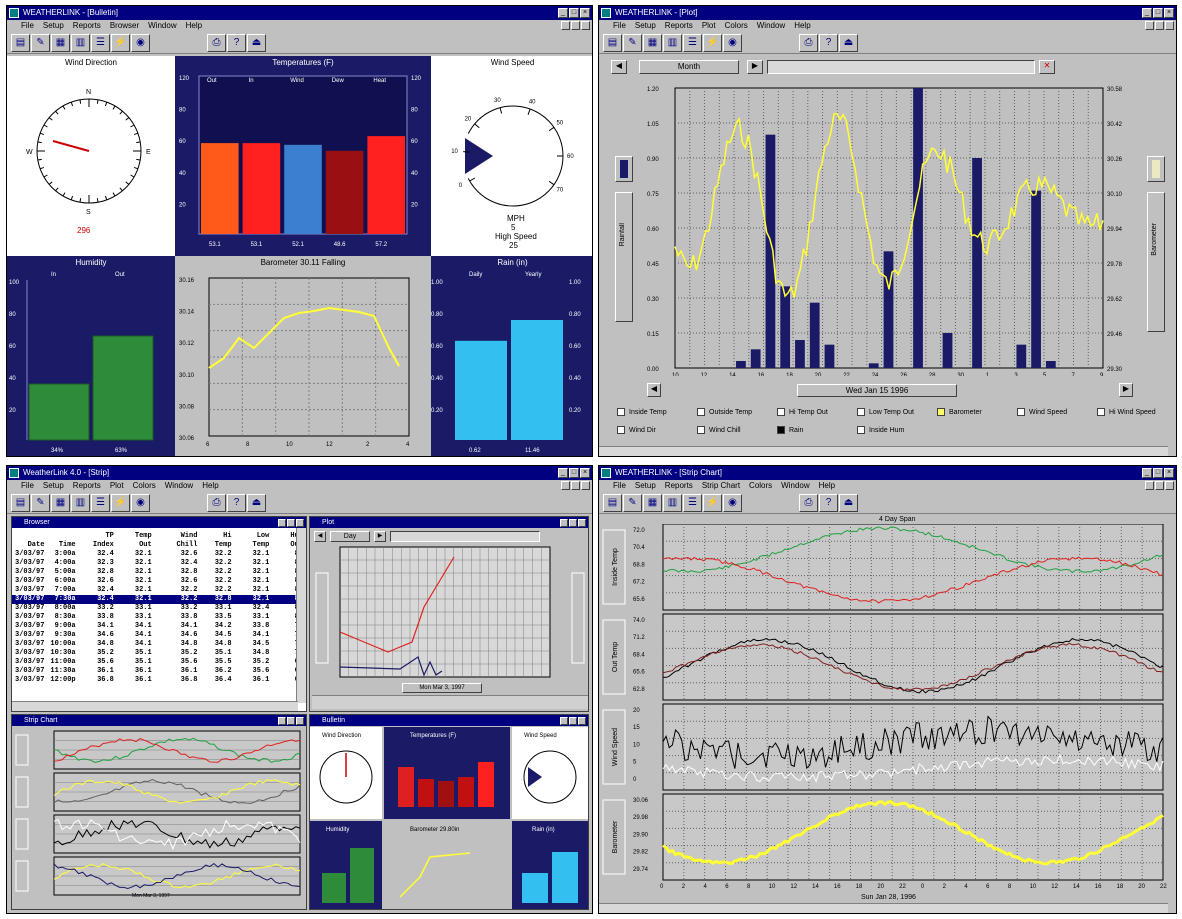 The width and height of the screenshot is (1182, 919). What do you see at coordinates (672, 42) in the screenshot?
I see `summary-icon: ▥` at bounding box center [672, 42].